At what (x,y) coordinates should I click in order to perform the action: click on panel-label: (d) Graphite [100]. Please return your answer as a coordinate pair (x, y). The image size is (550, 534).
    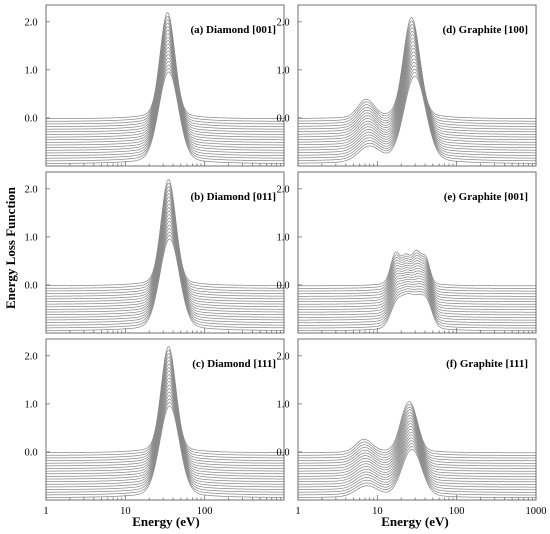
    Looking at the image, I should click on (485, 30).